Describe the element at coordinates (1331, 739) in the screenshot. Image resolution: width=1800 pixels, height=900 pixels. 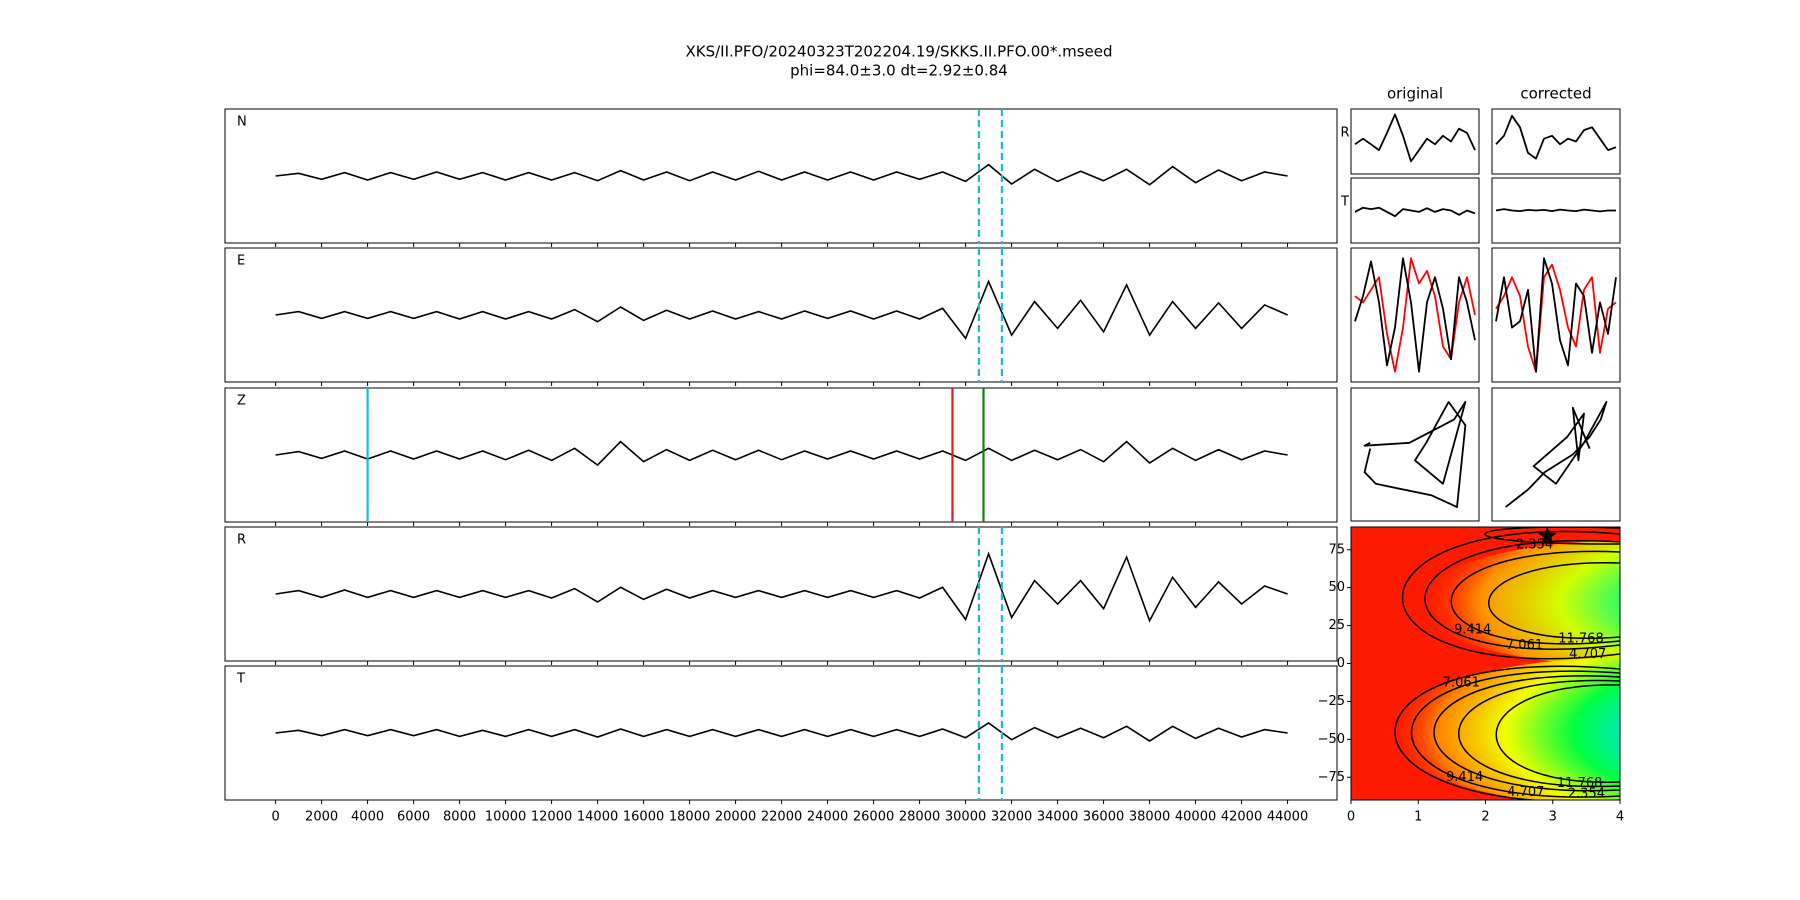
I see `y-tick-label: −50` at that location.